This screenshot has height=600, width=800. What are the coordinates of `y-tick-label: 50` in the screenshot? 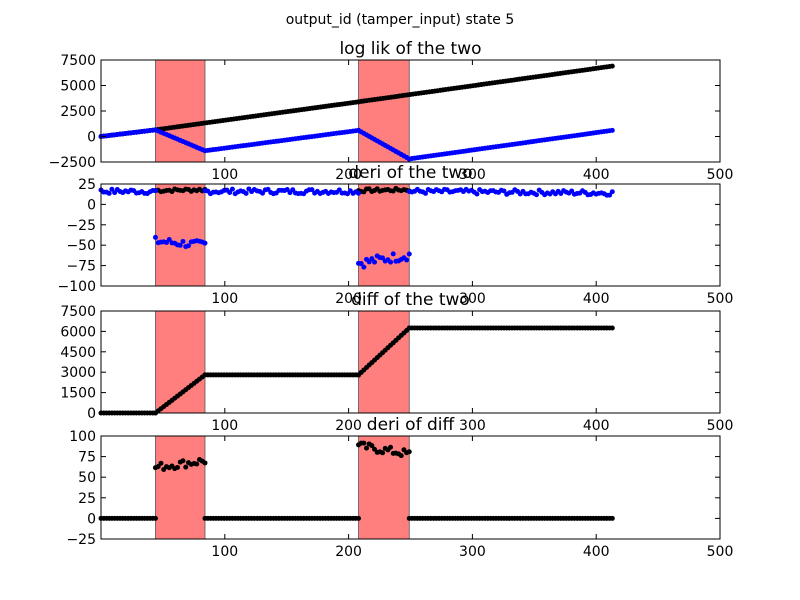 It's located at (87, 478).